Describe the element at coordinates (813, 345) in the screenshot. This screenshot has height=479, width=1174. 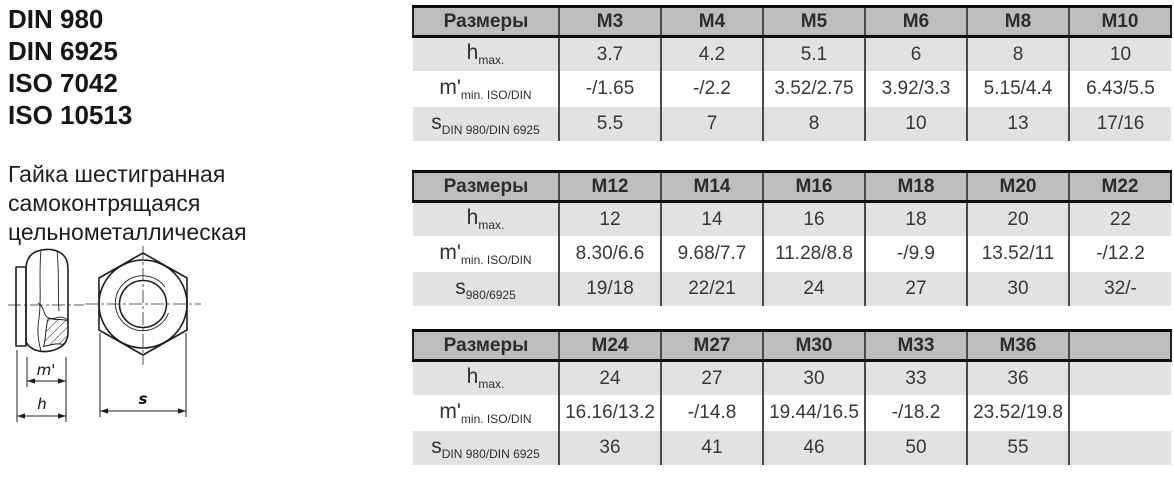
I see `column-header: M30` at that location.